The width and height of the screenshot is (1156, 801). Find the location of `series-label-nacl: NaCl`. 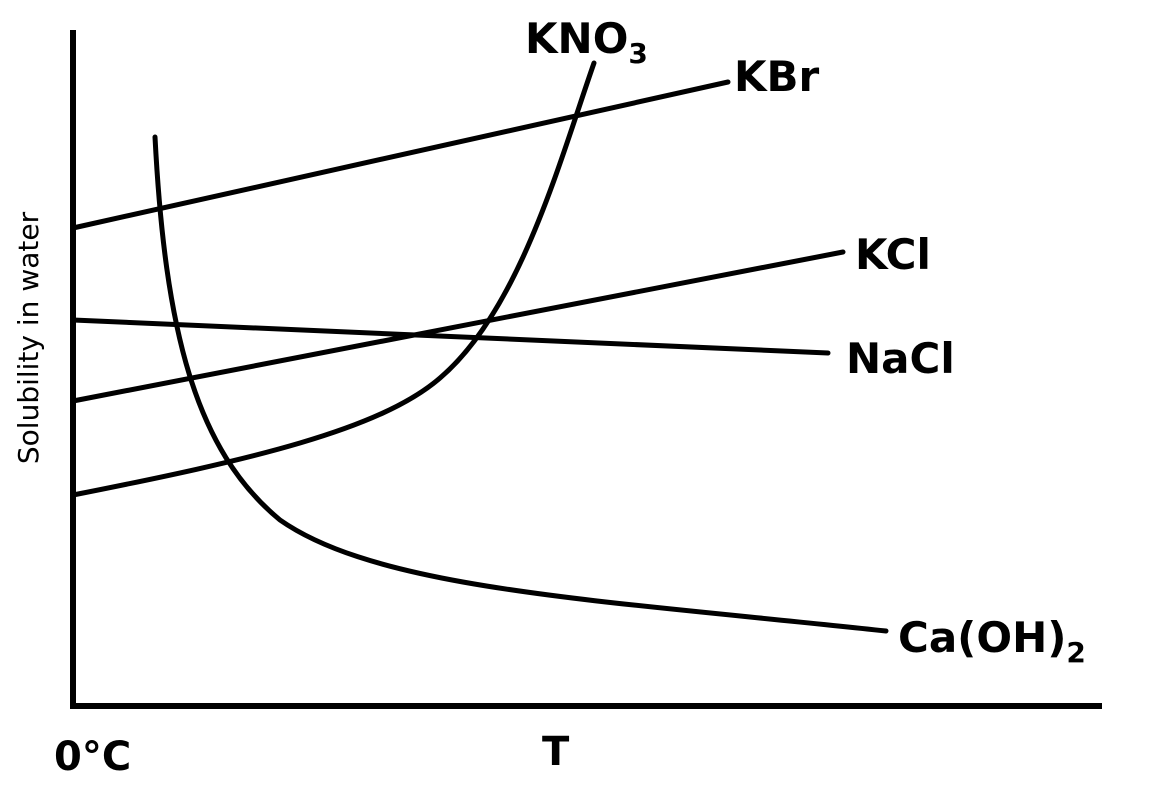

series-label-nacl: NaCl is located at coordinates (900, 358).